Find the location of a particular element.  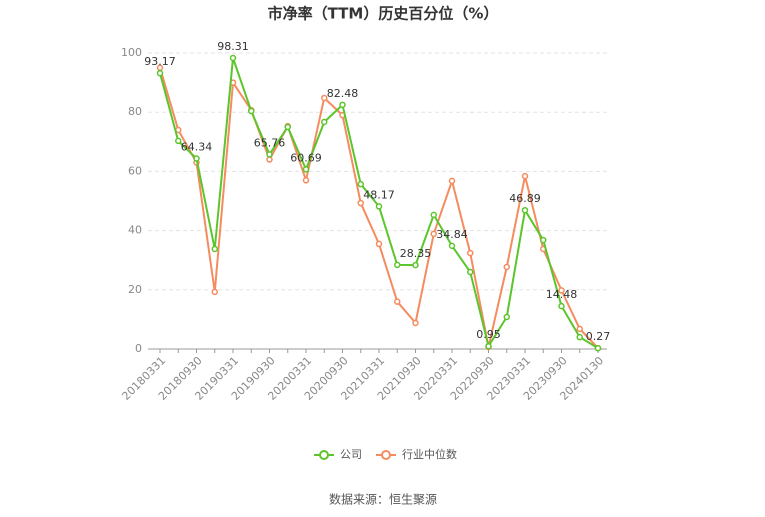

y-tick-label: 0 is located at coordinates (138, 348).